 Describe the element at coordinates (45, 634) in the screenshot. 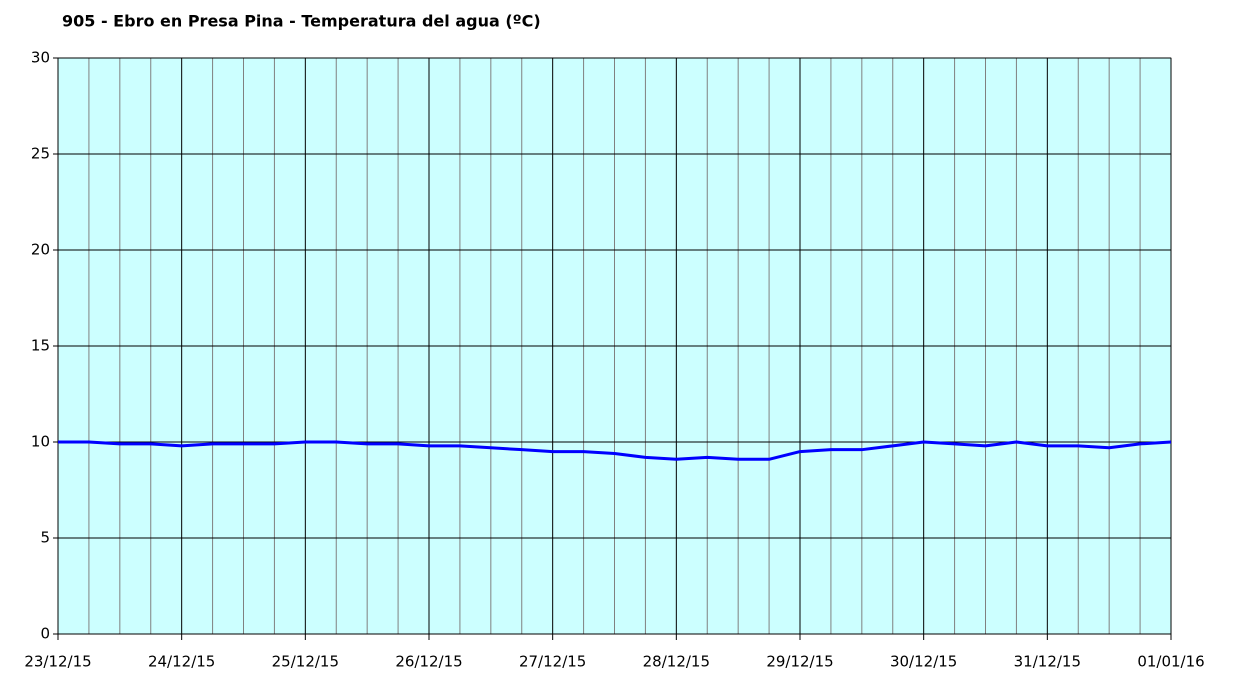

I see `y-tick-label: 0` at that location.